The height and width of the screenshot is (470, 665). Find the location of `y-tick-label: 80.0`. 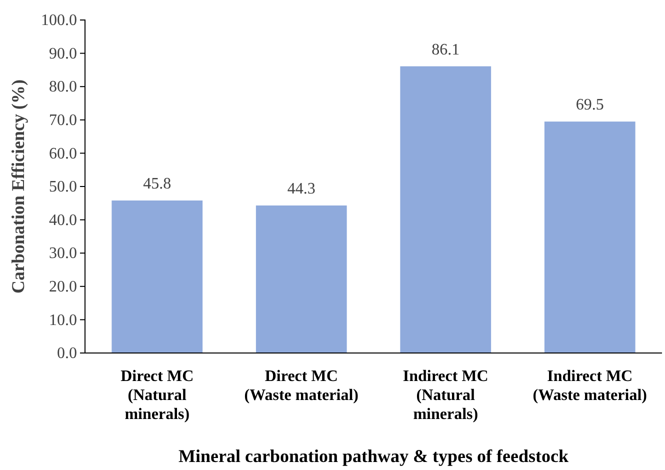

y-tick-label: 80.0 is located at coordinates (63, 87).